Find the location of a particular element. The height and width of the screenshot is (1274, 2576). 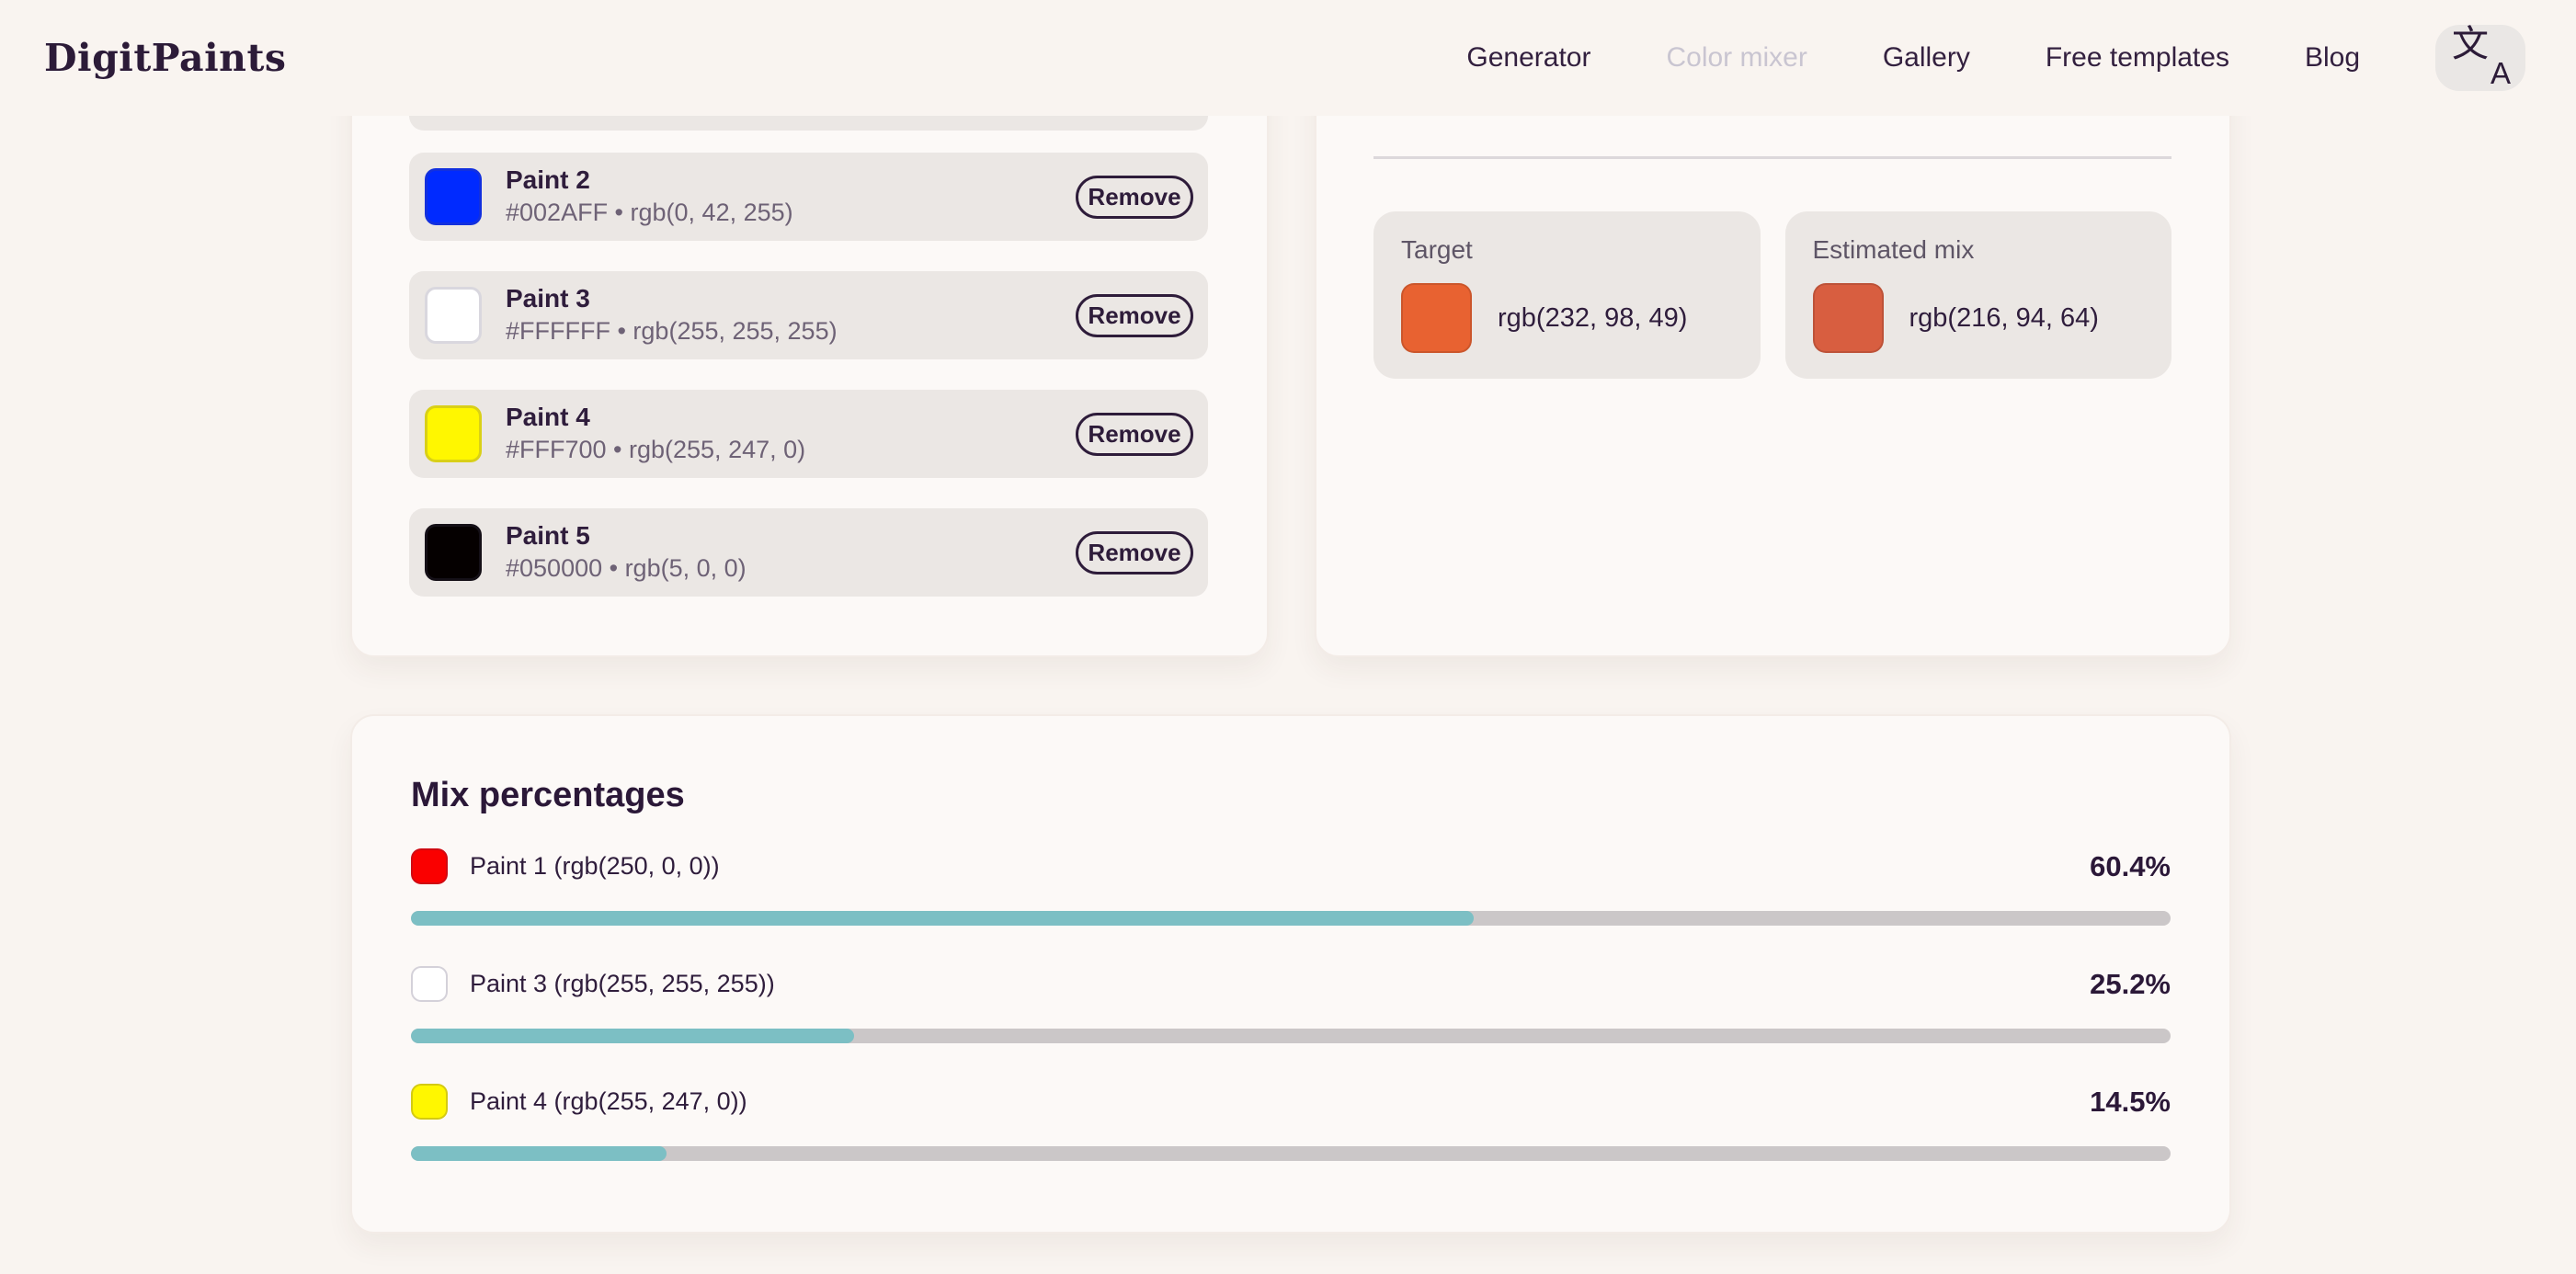

language-button: 文 A is located at coordinates (2480, 58).